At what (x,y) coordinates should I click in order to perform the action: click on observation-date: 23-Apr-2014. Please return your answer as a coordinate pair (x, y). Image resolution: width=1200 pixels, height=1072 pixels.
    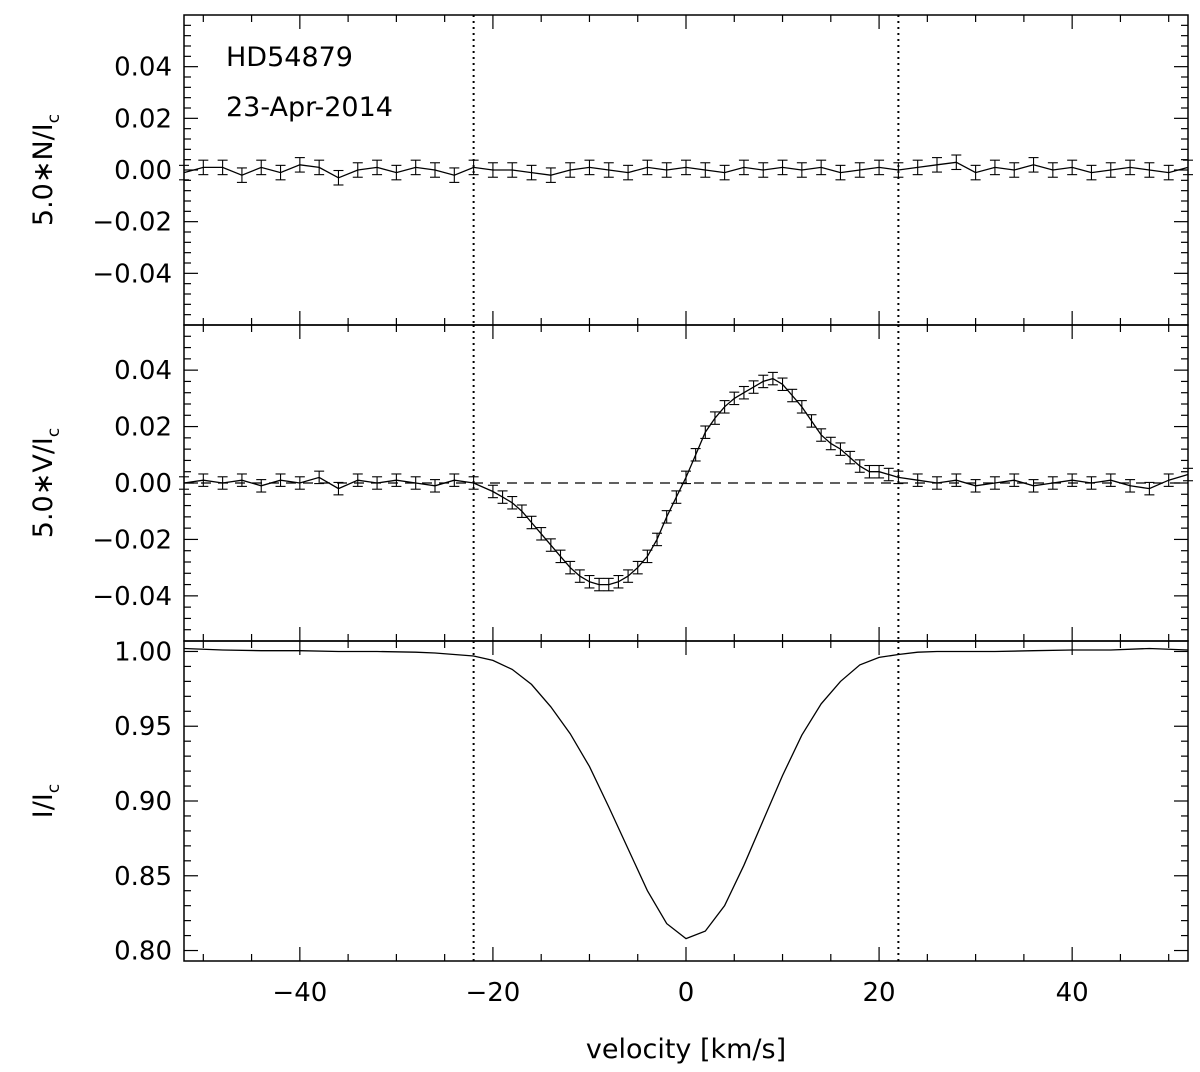
    Looking at the image, I should click on (309, 107).